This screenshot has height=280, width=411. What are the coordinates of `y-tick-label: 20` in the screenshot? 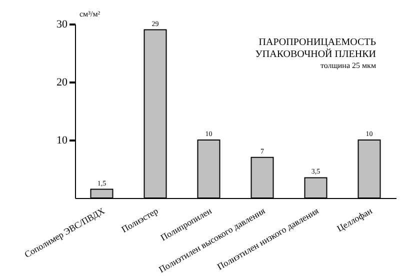 It's located at (62, 82).